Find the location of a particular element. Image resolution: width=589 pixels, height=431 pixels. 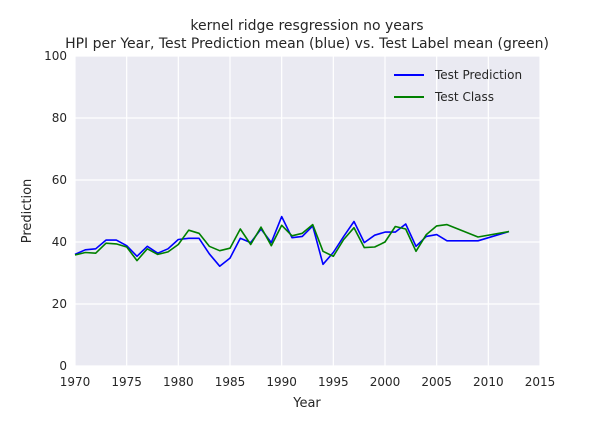

series-line-test-prediction is located at coordinates (292, 241).